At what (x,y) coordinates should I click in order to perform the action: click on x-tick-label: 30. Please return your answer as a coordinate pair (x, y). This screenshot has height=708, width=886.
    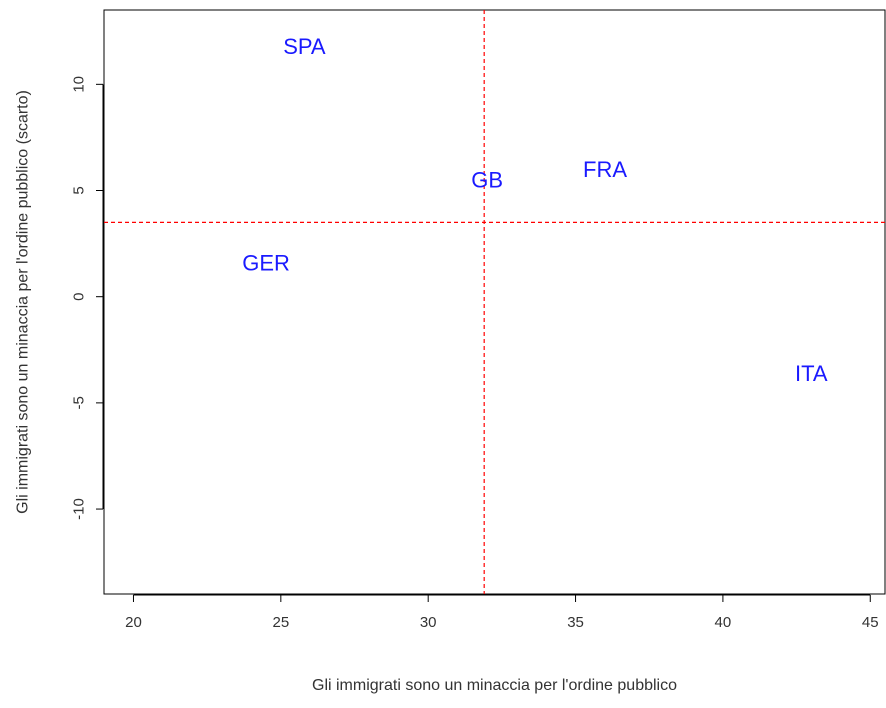
    Looking at the image, I should click on (428, 622).